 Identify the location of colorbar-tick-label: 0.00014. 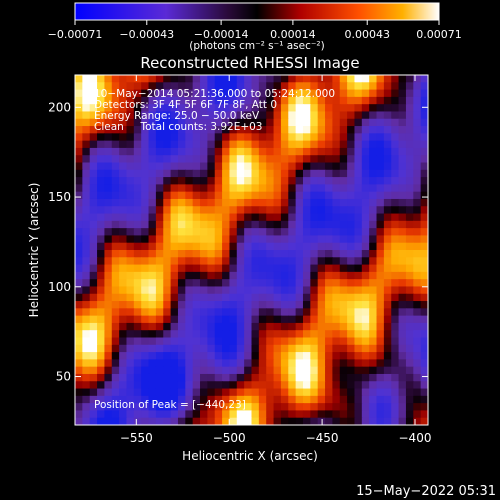
(293, 34).